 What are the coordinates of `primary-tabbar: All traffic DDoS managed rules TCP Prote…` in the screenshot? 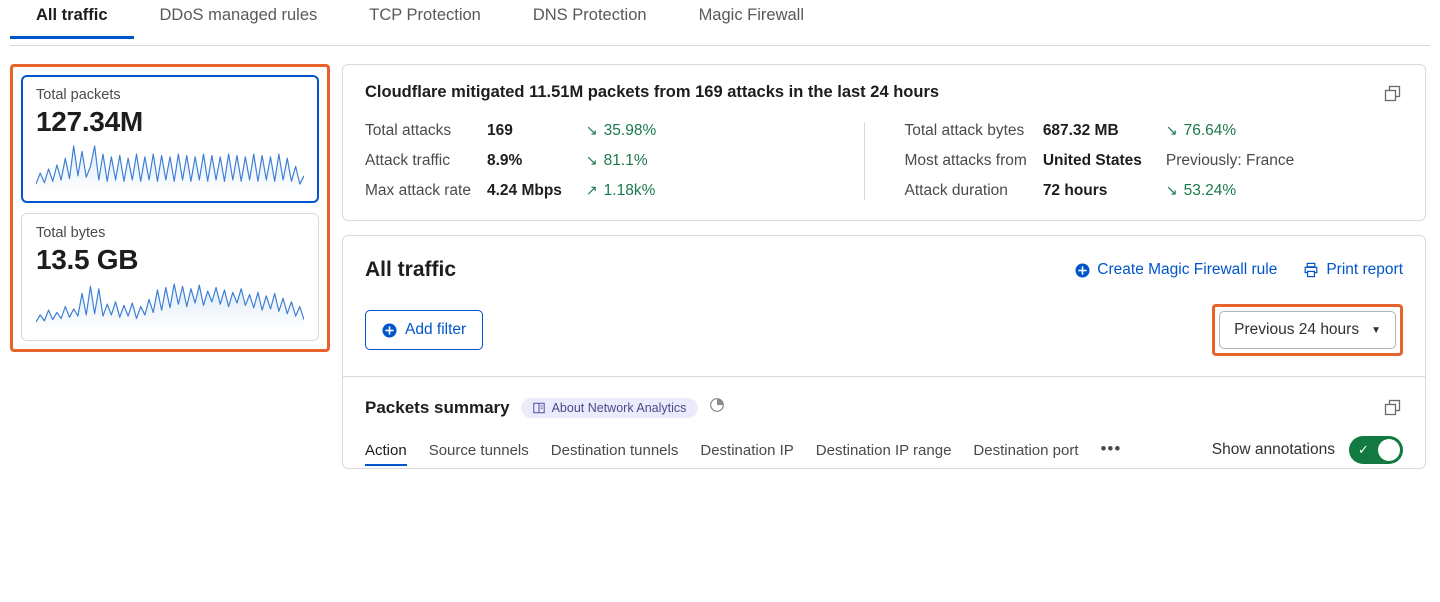 It's located at (720, 23).